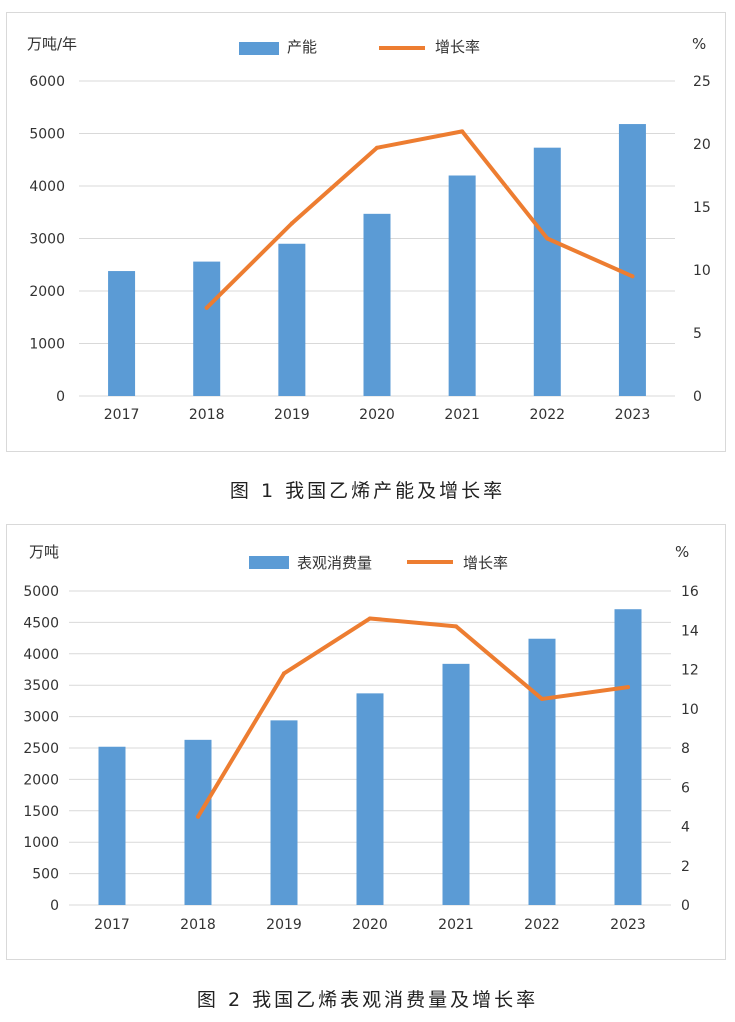 This screenshot has height=1022, width=735. Describe the element at coordinates (367, 491) in the screenshot. I see `figure-caption-1: 图 1 我国乙烯产能及增长率` at that location.